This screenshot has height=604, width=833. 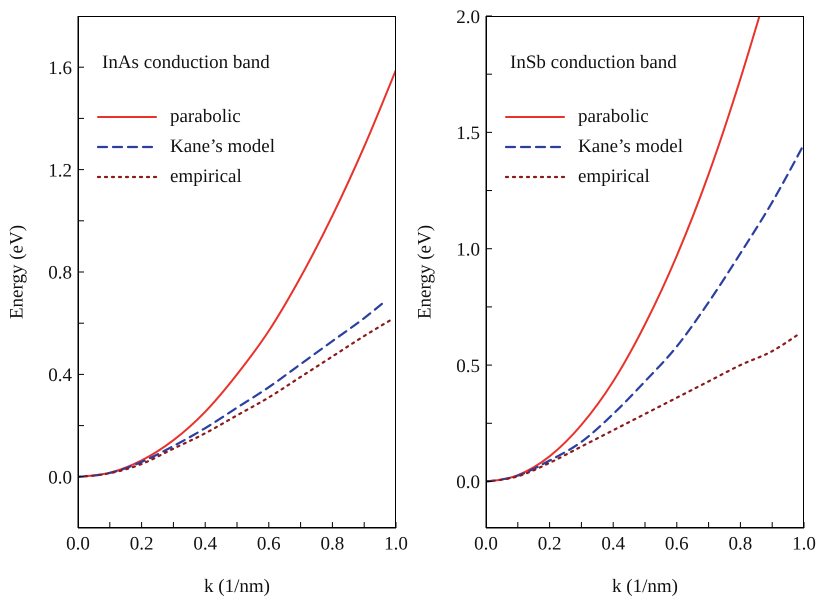 I want to click on line-series, so click(x=642, y=408).